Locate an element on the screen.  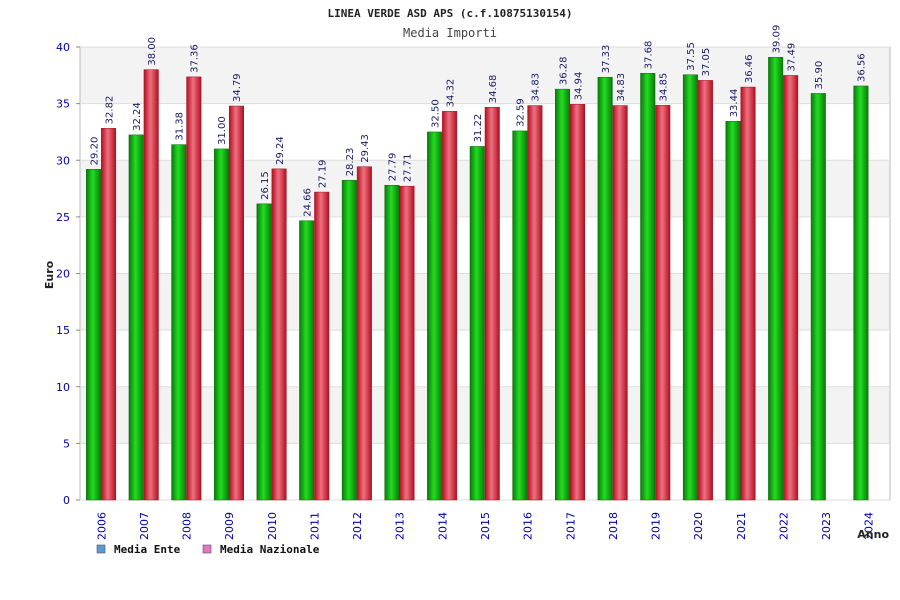
y-tick-label: 35 is located at coordinates (63, 104).